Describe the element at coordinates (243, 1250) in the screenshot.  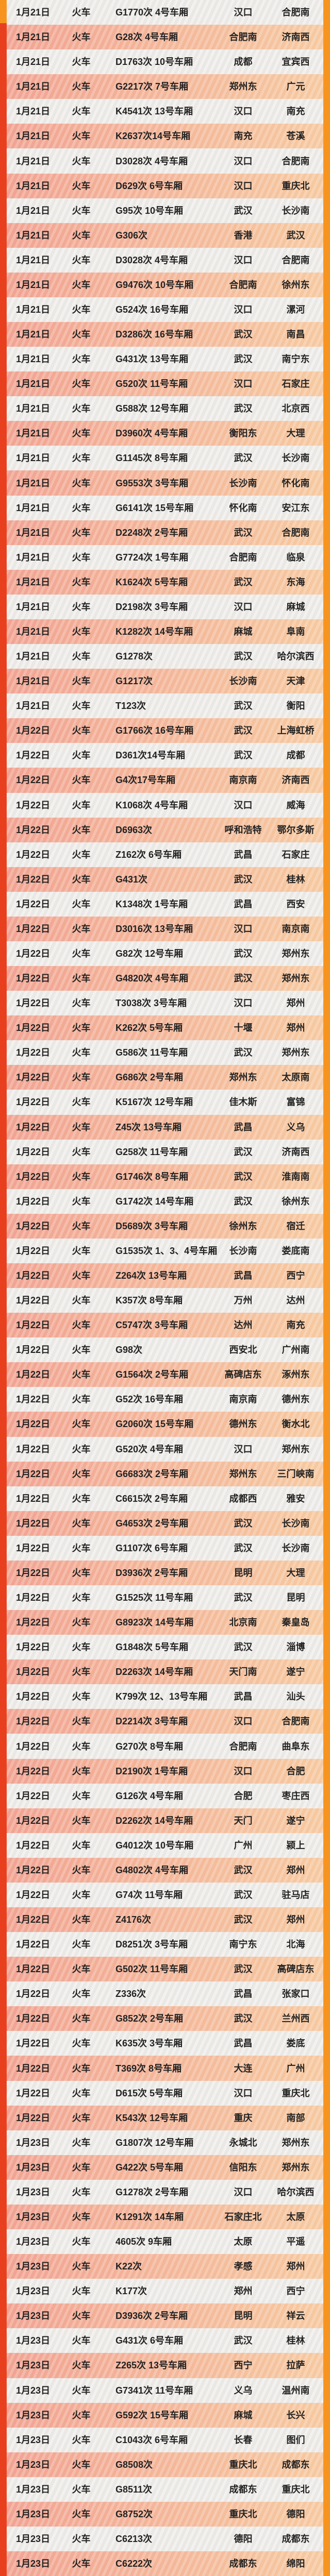
I see `cell-origin-station: 长沙南` at that location.